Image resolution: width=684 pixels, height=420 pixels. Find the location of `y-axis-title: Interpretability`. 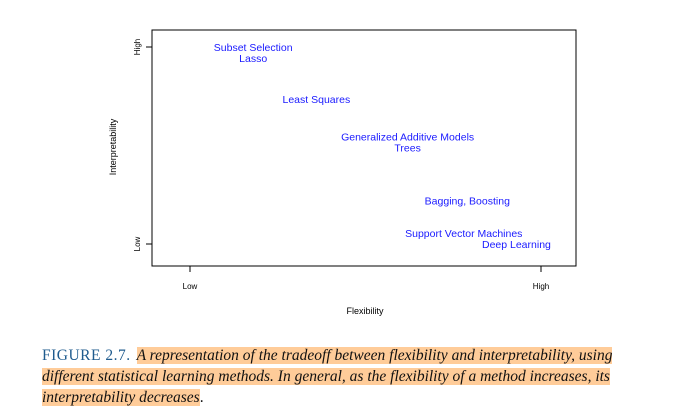

y-axis-title: Interpretability is located at coordinates (113, 146).